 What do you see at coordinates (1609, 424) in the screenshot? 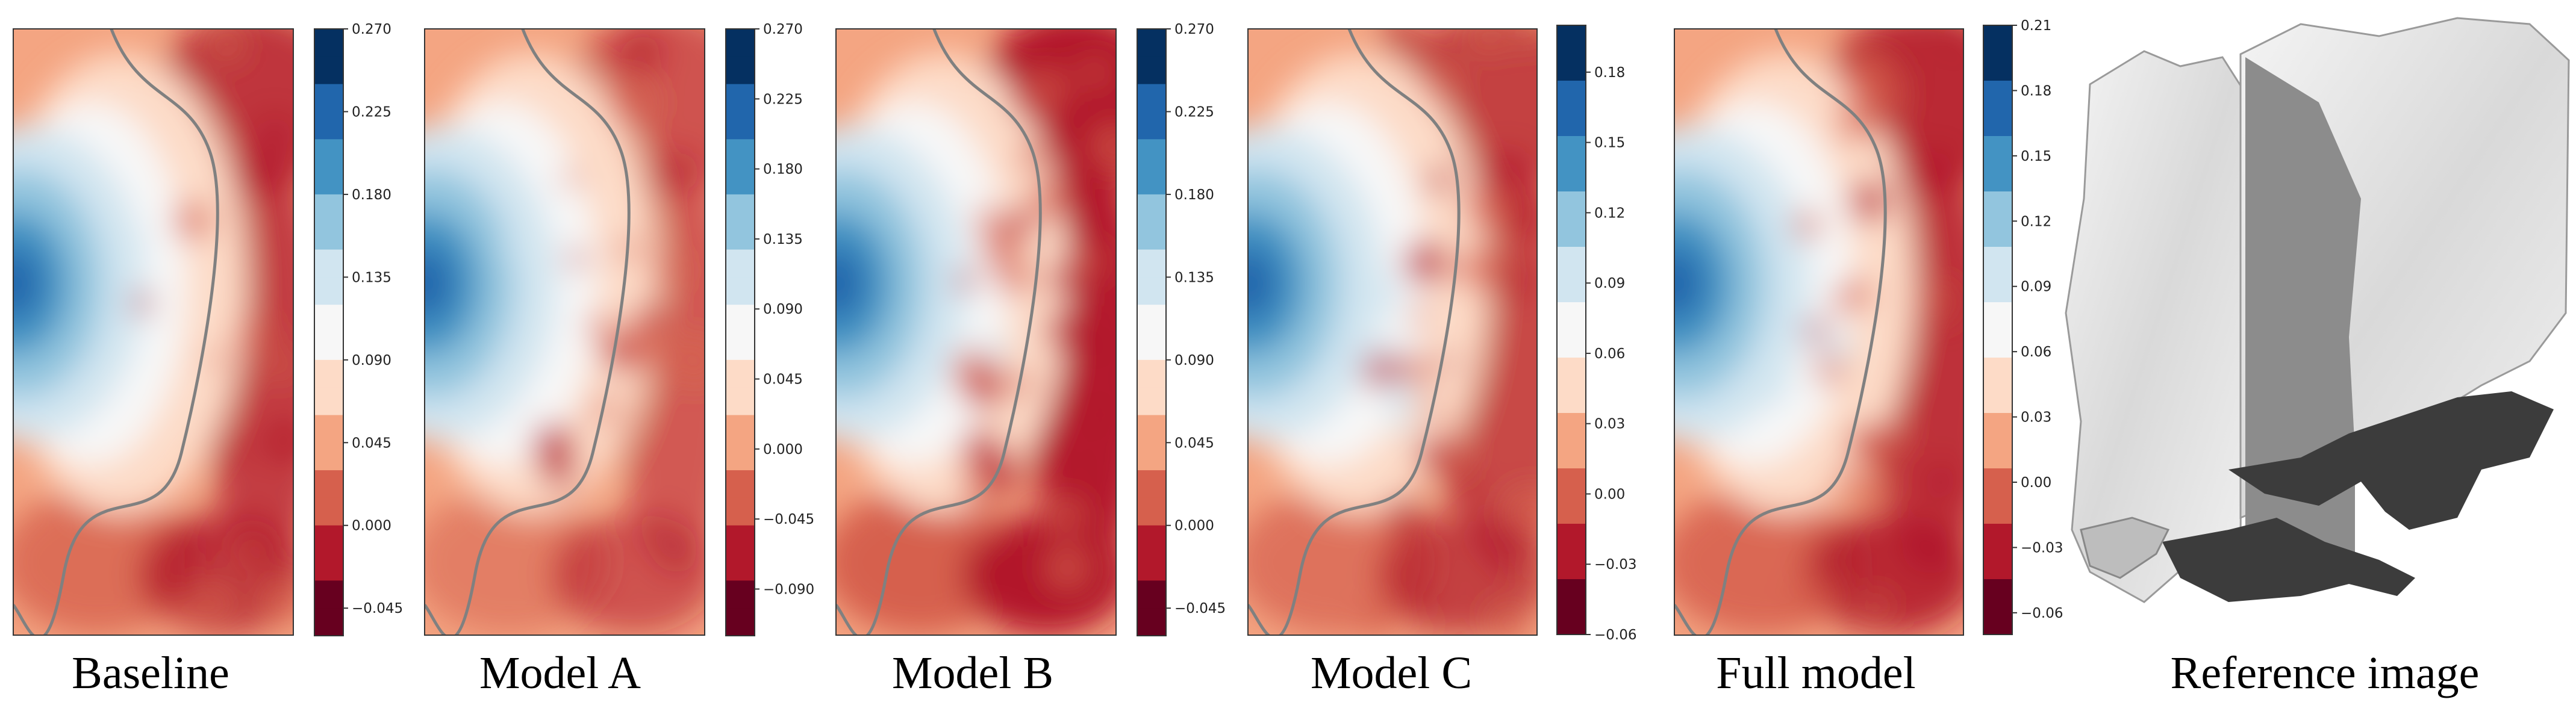
I see `colorbar-tick-label: 0.03` at bounding box center [1609, 424].